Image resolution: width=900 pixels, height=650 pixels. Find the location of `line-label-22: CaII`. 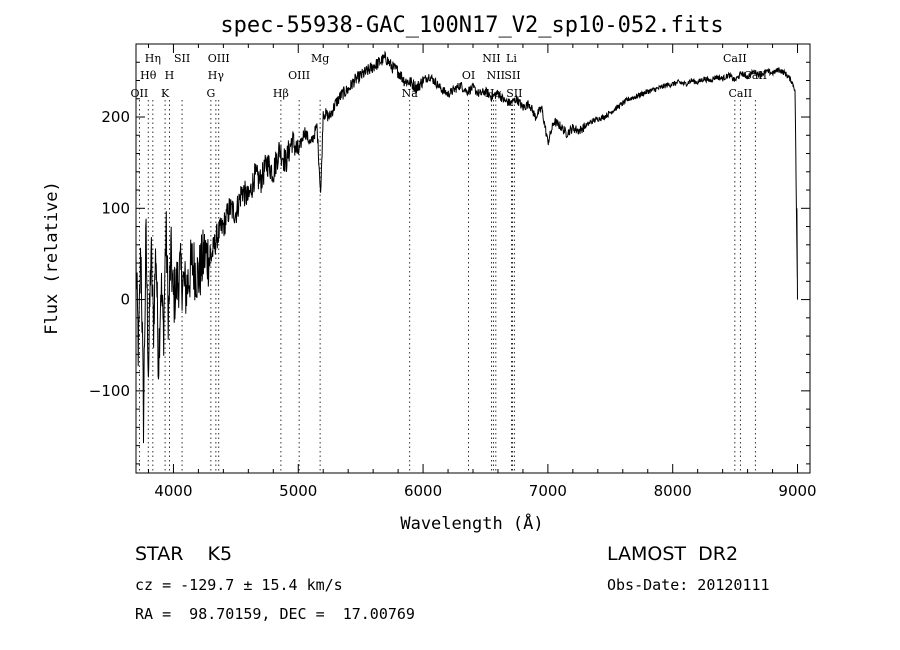

line-label-22: CaII is located at coordinates (741, 93).